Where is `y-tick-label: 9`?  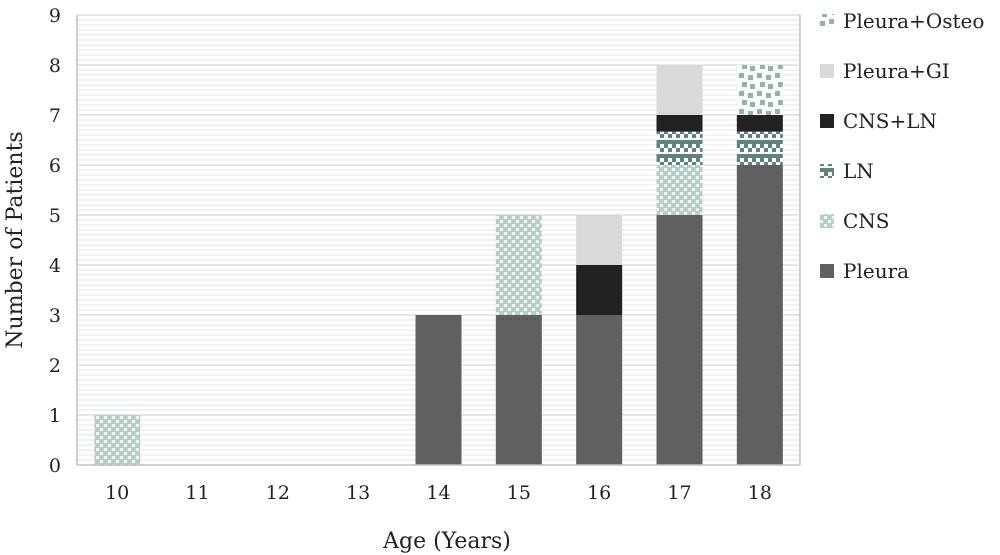
y-tick-label: 9 is located at coordinates (55, 16).